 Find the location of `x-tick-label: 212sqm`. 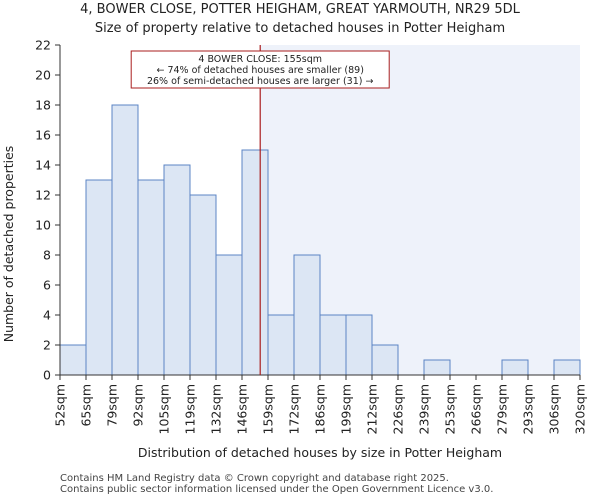

x-tick-label: 212sqm is located at coordinates (372, 409).